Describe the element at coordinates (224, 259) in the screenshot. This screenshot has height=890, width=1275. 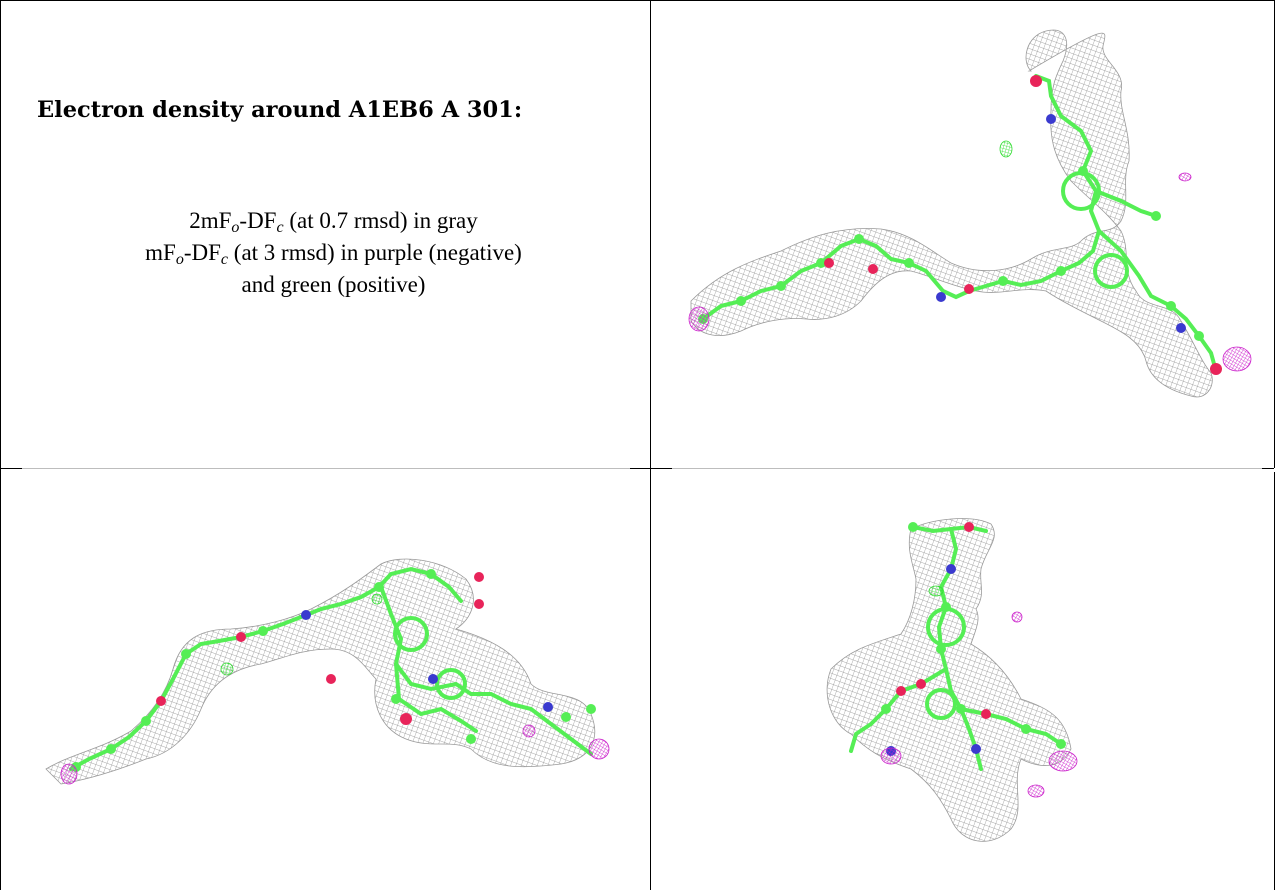
I see `legend-line-fo-fc-sub-c: c` at that location.